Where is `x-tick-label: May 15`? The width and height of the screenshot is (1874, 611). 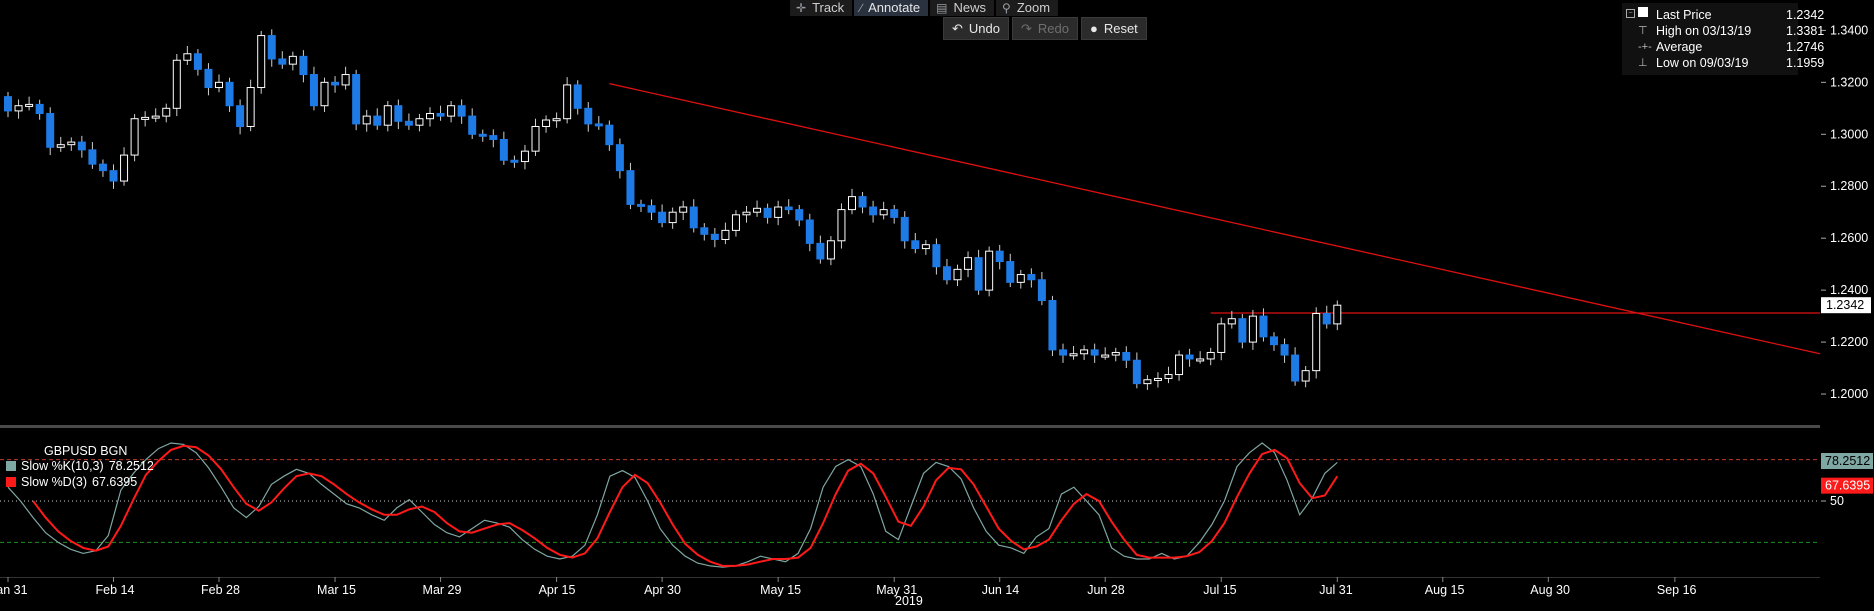 x-tick-label: May 15 is located at coordinates (780, 590).